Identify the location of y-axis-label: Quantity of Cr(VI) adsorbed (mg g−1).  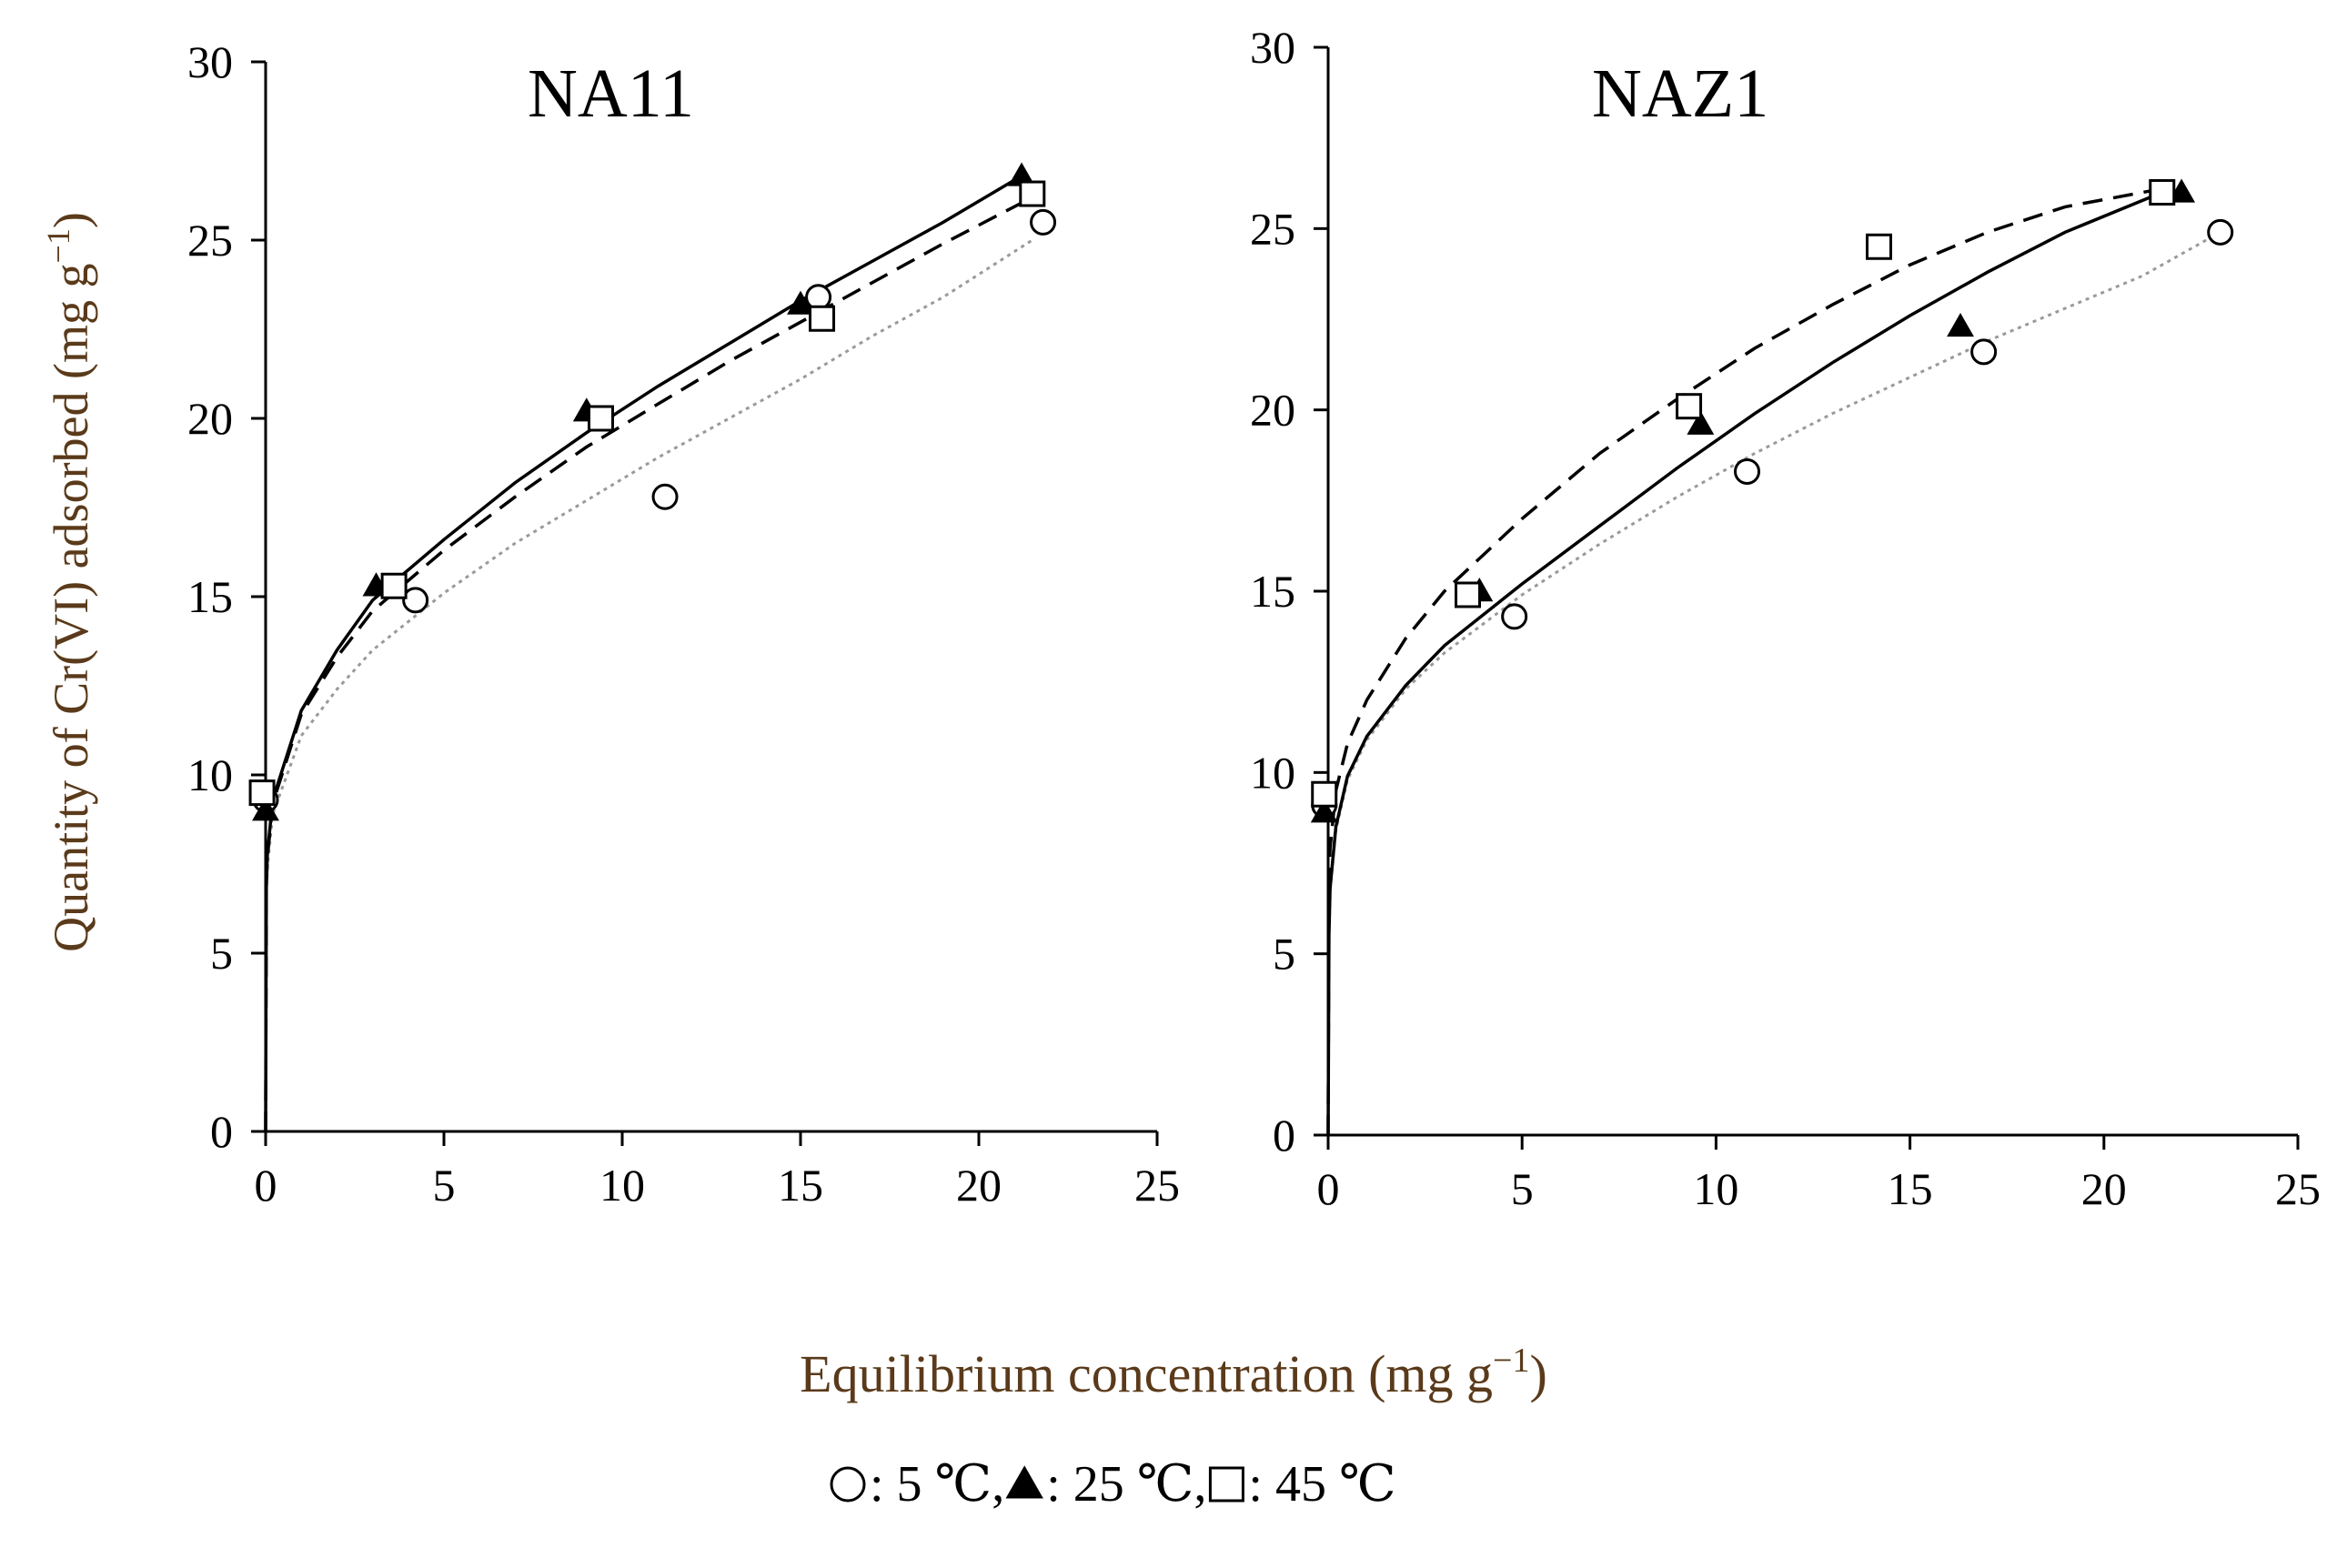
(69, 582).